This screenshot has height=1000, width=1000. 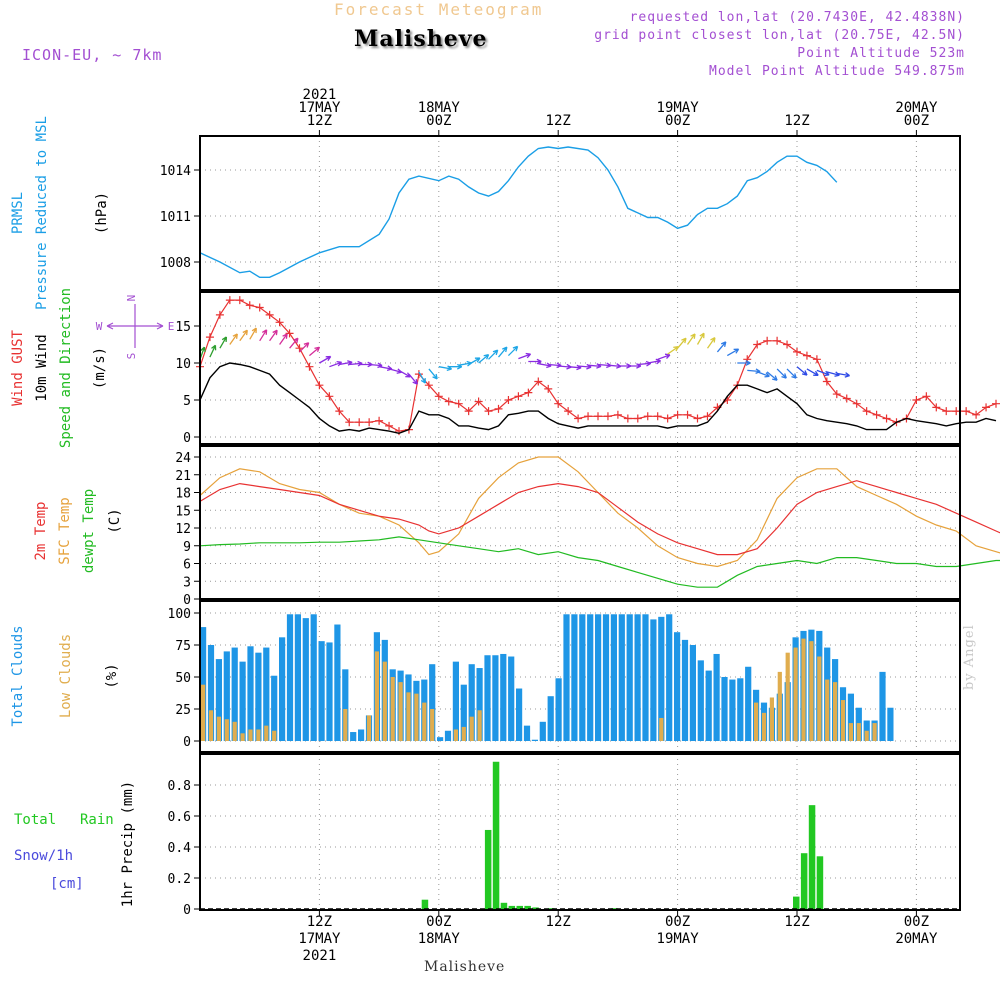 I want to click on panel-frame-precip, so click(x=580, y=832).